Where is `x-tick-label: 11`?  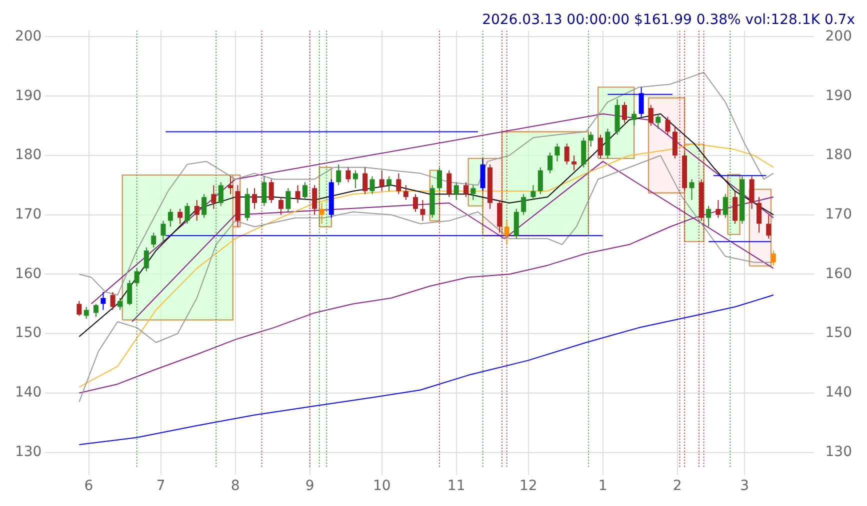 x-tick-label: 11 is located at coordinates (456, 486).